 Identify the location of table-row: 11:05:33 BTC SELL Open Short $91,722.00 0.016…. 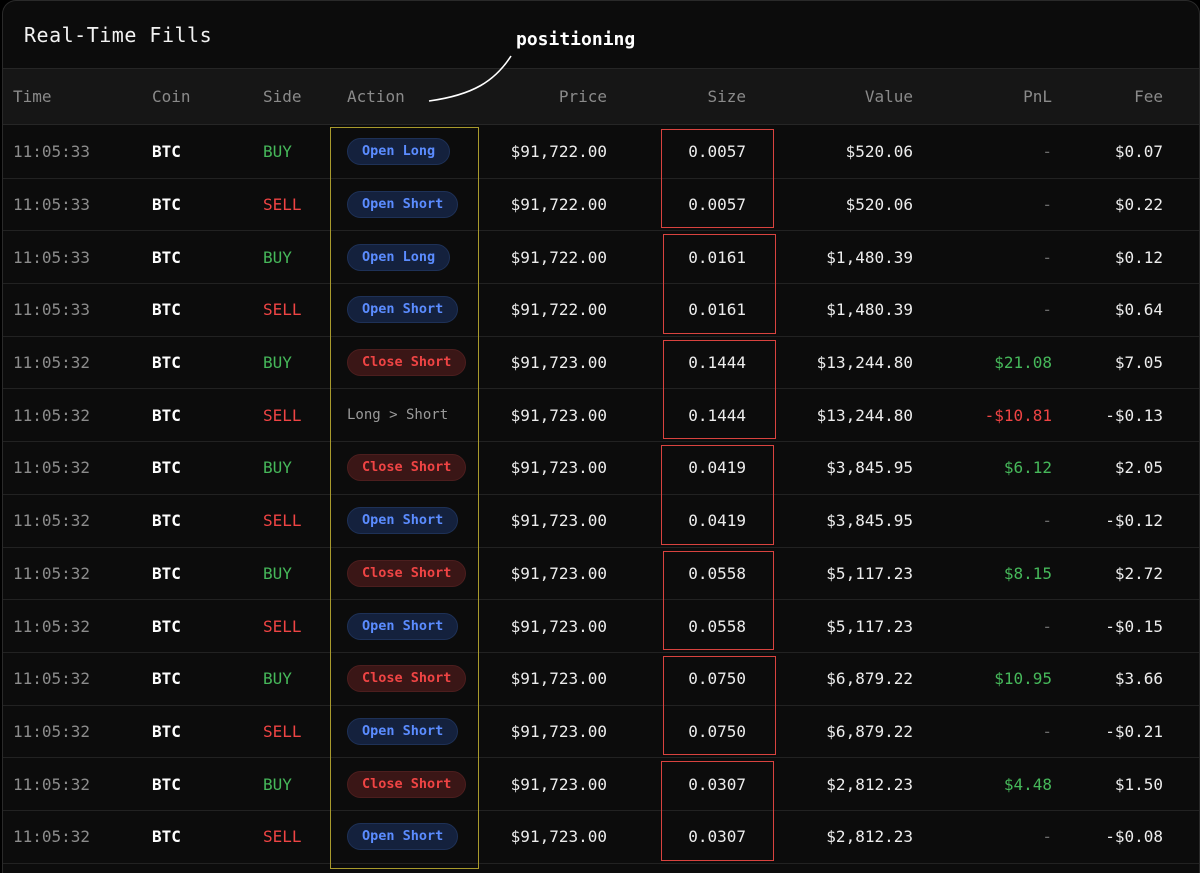
(601, 310).